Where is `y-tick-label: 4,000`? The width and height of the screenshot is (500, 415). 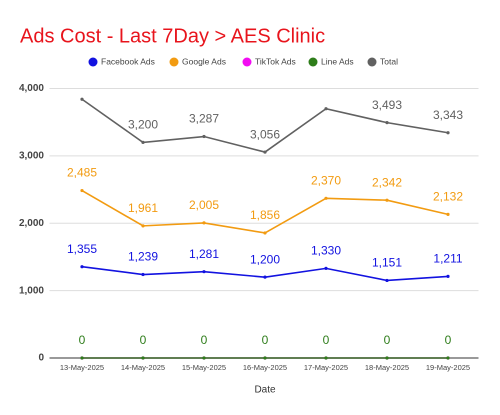 y-tick-label: 4,000 is located at coordinates (31, 88).